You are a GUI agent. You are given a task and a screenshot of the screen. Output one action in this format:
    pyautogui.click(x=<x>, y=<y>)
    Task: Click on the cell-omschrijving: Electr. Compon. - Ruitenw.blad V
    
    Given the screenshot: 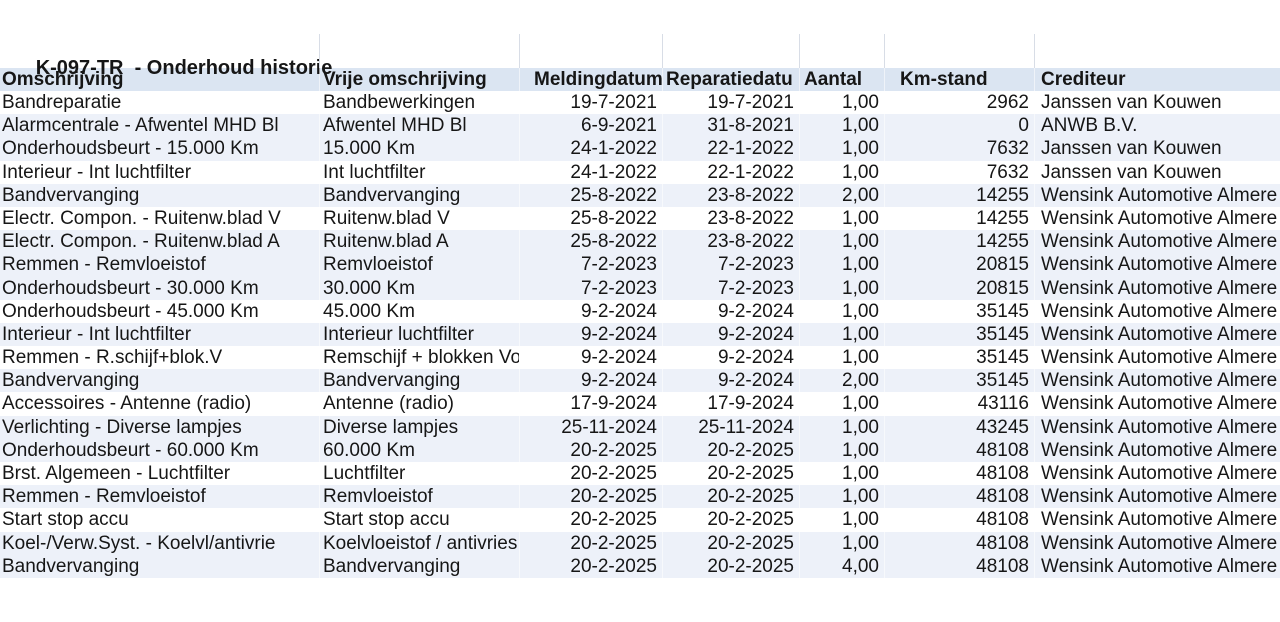 What is the action you would take?
    pyautogui.click(x=160, y=218)
    